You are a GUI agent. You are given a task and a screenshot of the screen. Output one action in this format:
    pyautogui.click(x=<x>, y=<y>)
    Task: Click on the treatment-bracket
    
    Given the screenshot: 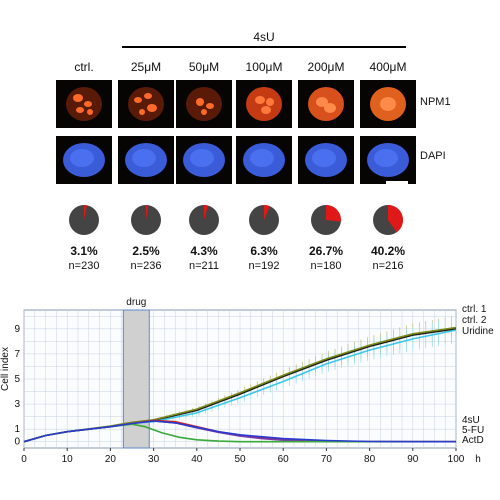 What is the action you would take?
    pyautogui.click(x=264, y=47)
    